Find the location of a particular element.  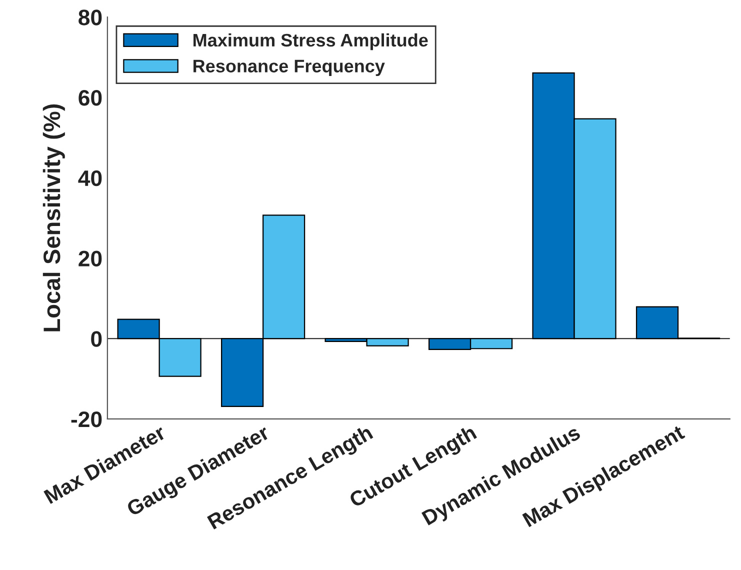

legend-label: Resonance Frequency is located at coordinates (289, 68).